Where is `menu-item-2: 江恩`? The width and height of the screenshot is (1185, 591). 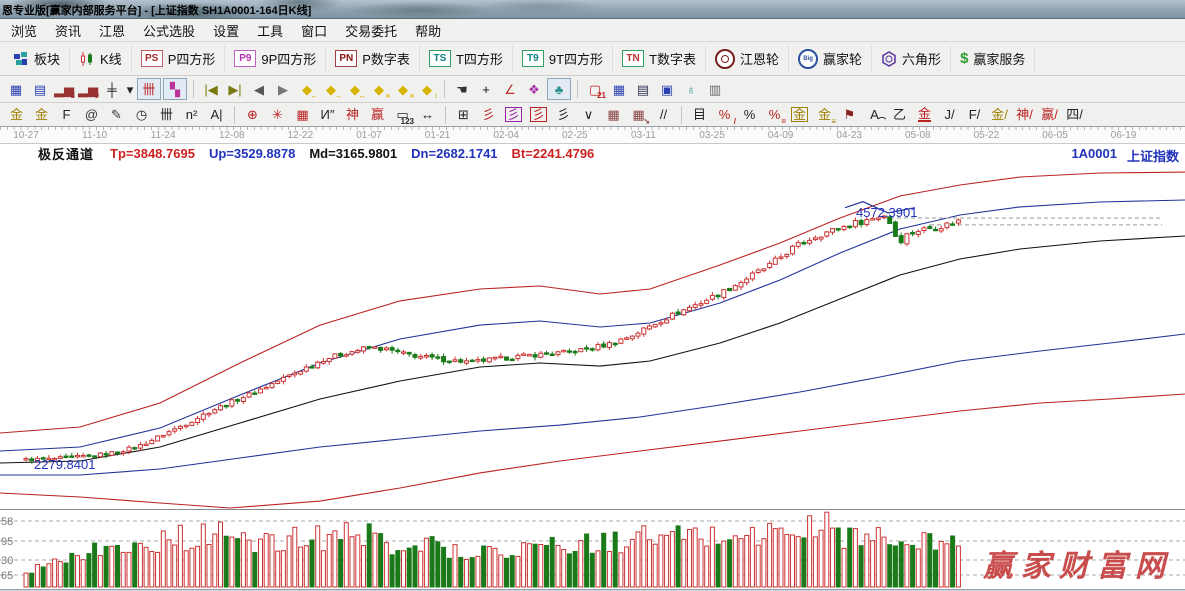 menu-item-2: 江恩 is located at coordinates (112, 31).